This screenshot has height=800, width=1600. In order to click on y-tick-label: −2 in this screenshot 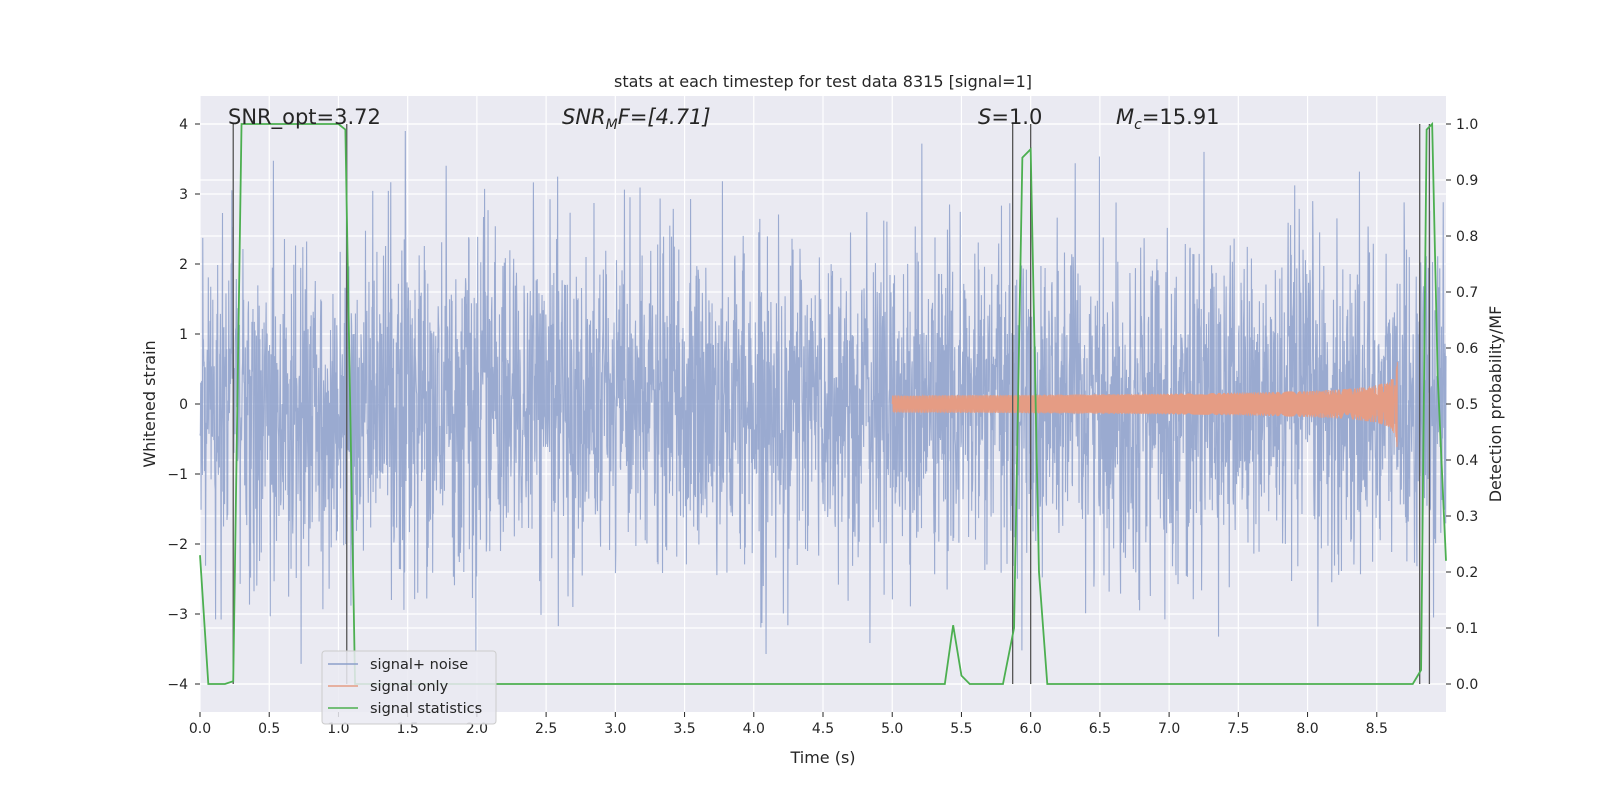, I will do `click(177, 545)`.